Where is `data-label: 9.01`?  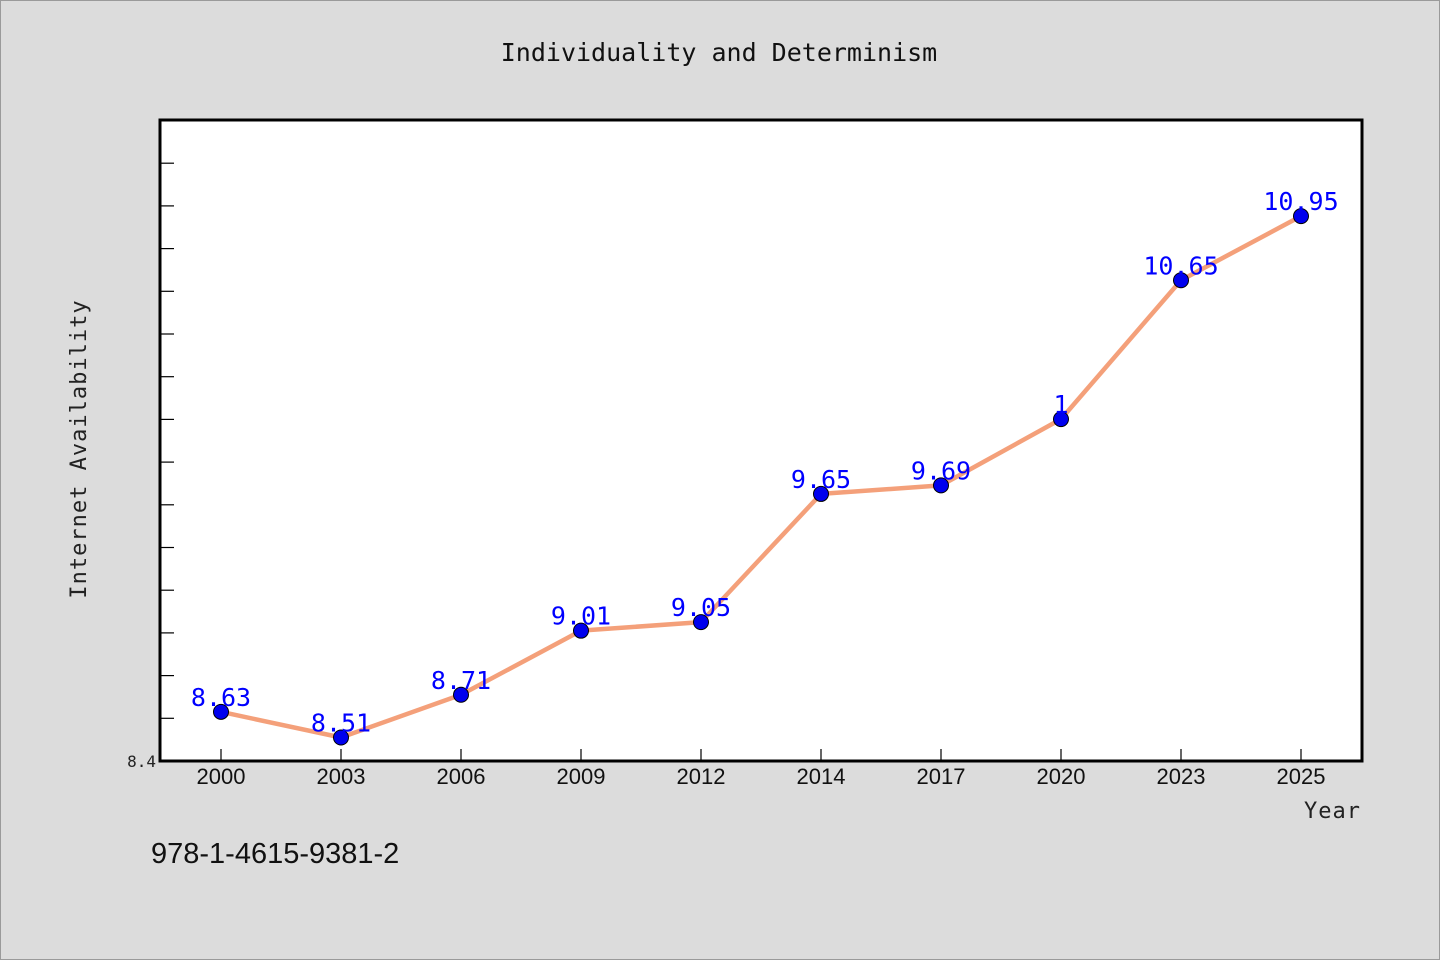
data-label: 9.01 is located at coordinates (581, 616).